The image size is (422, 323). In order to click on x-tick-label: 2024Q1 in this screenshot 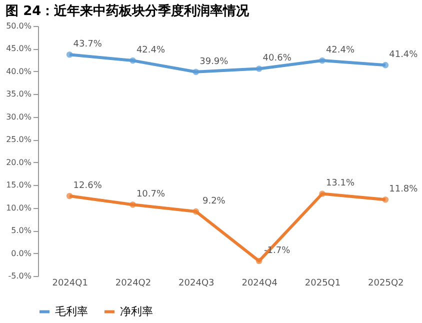, I will do `click(70, 283)`.